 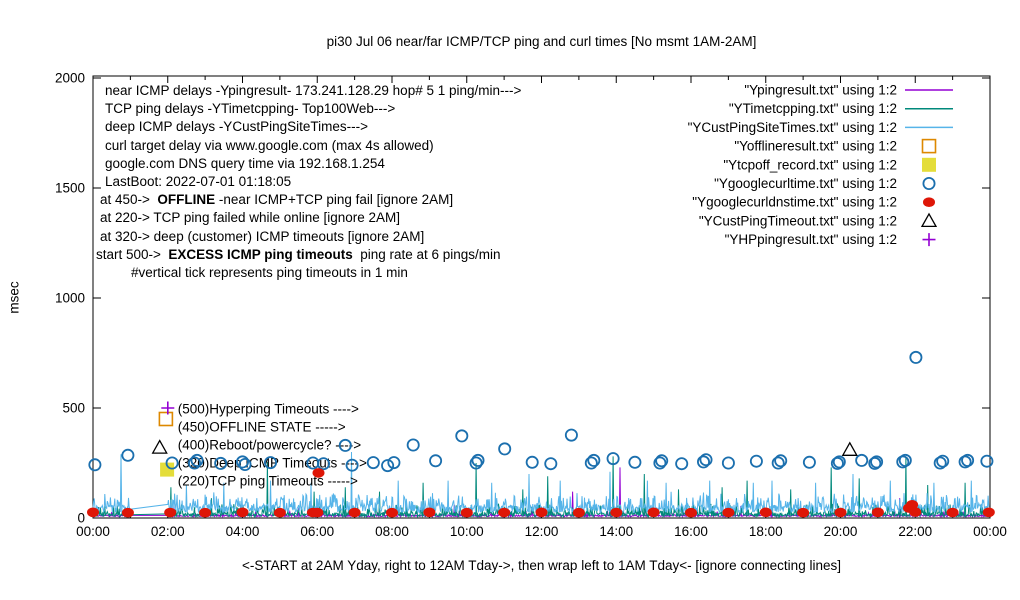 What do you see at coordinates (792, 127) in the screenshot?
I see `legend-entry-label: "YCustPingSiteTimes.txt" using 1:2` at bounding box center [792, 127].